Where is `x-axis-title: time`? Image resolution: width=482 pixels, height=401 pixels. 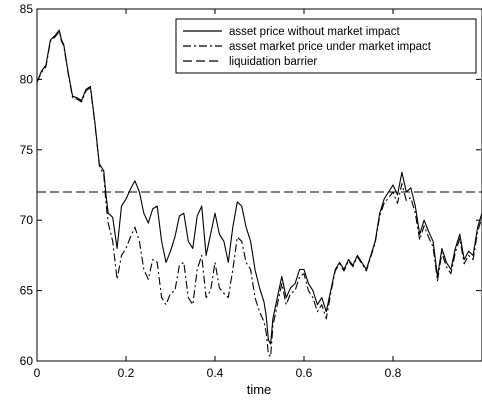
x-axis-title: time is located at coordinates (259, 389).